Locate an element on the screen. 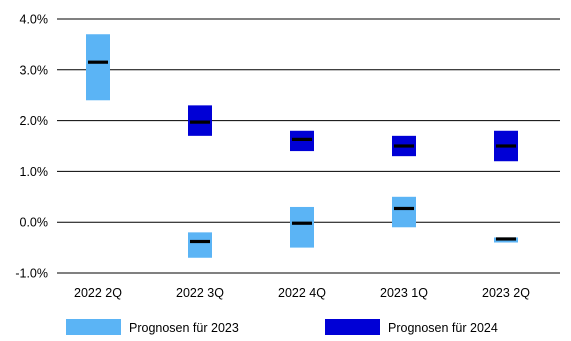 This screenshot has width=571, height=341. median-marker-2023-2023-2q is located at coordinates (506, 238).